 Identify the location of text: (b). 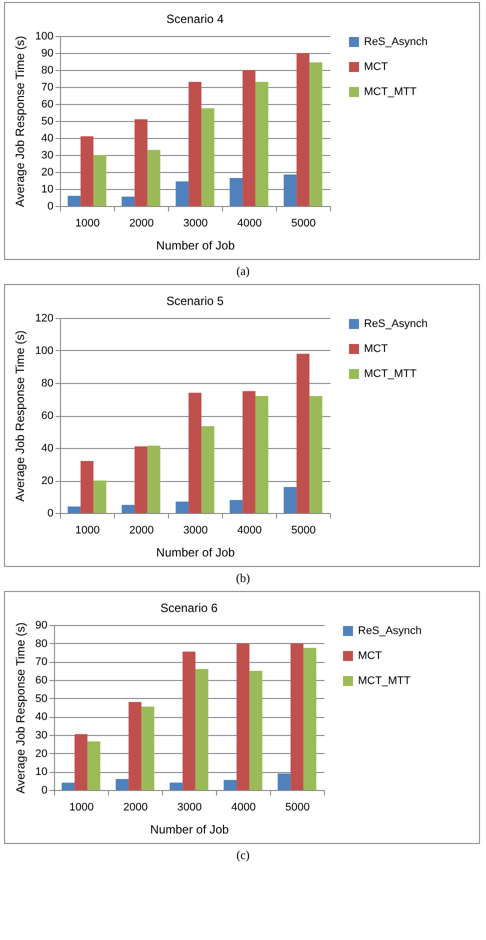
(243, 578).